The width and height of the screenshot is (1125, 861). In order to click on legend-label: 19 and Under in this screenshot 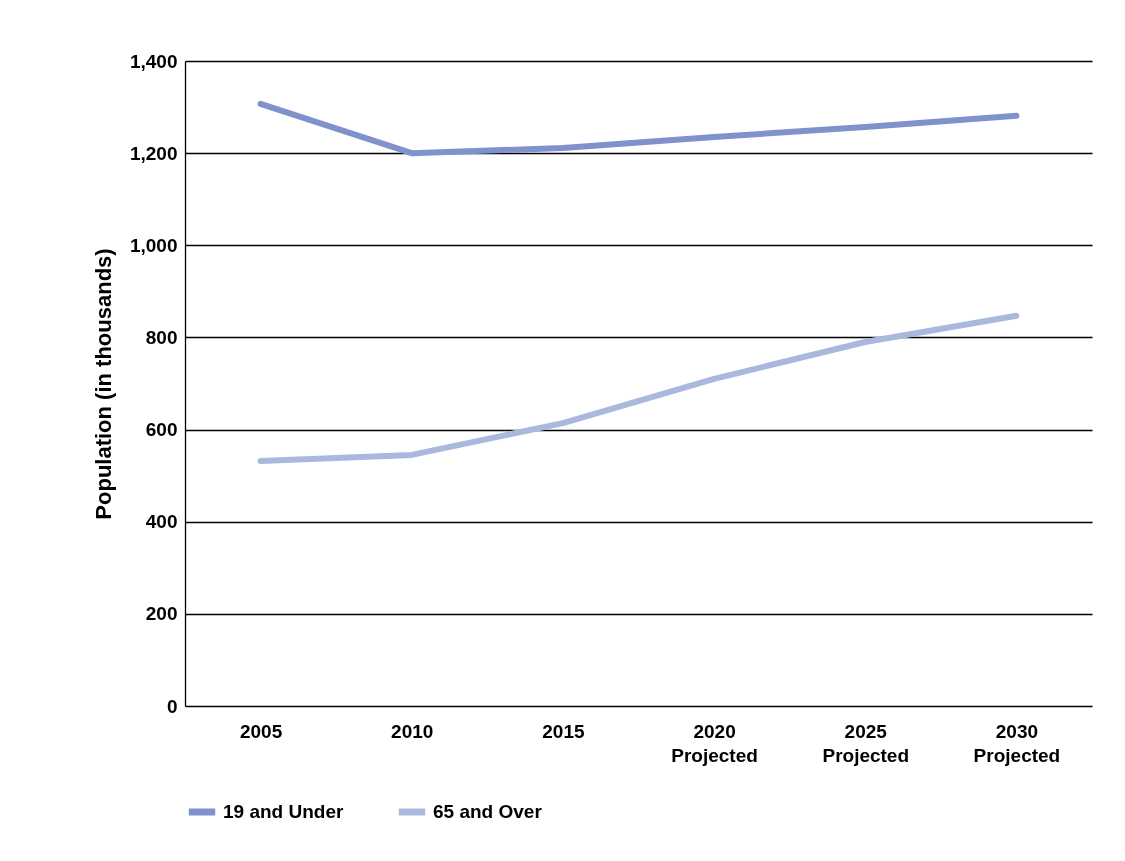, I will do `click(283, 811)`.